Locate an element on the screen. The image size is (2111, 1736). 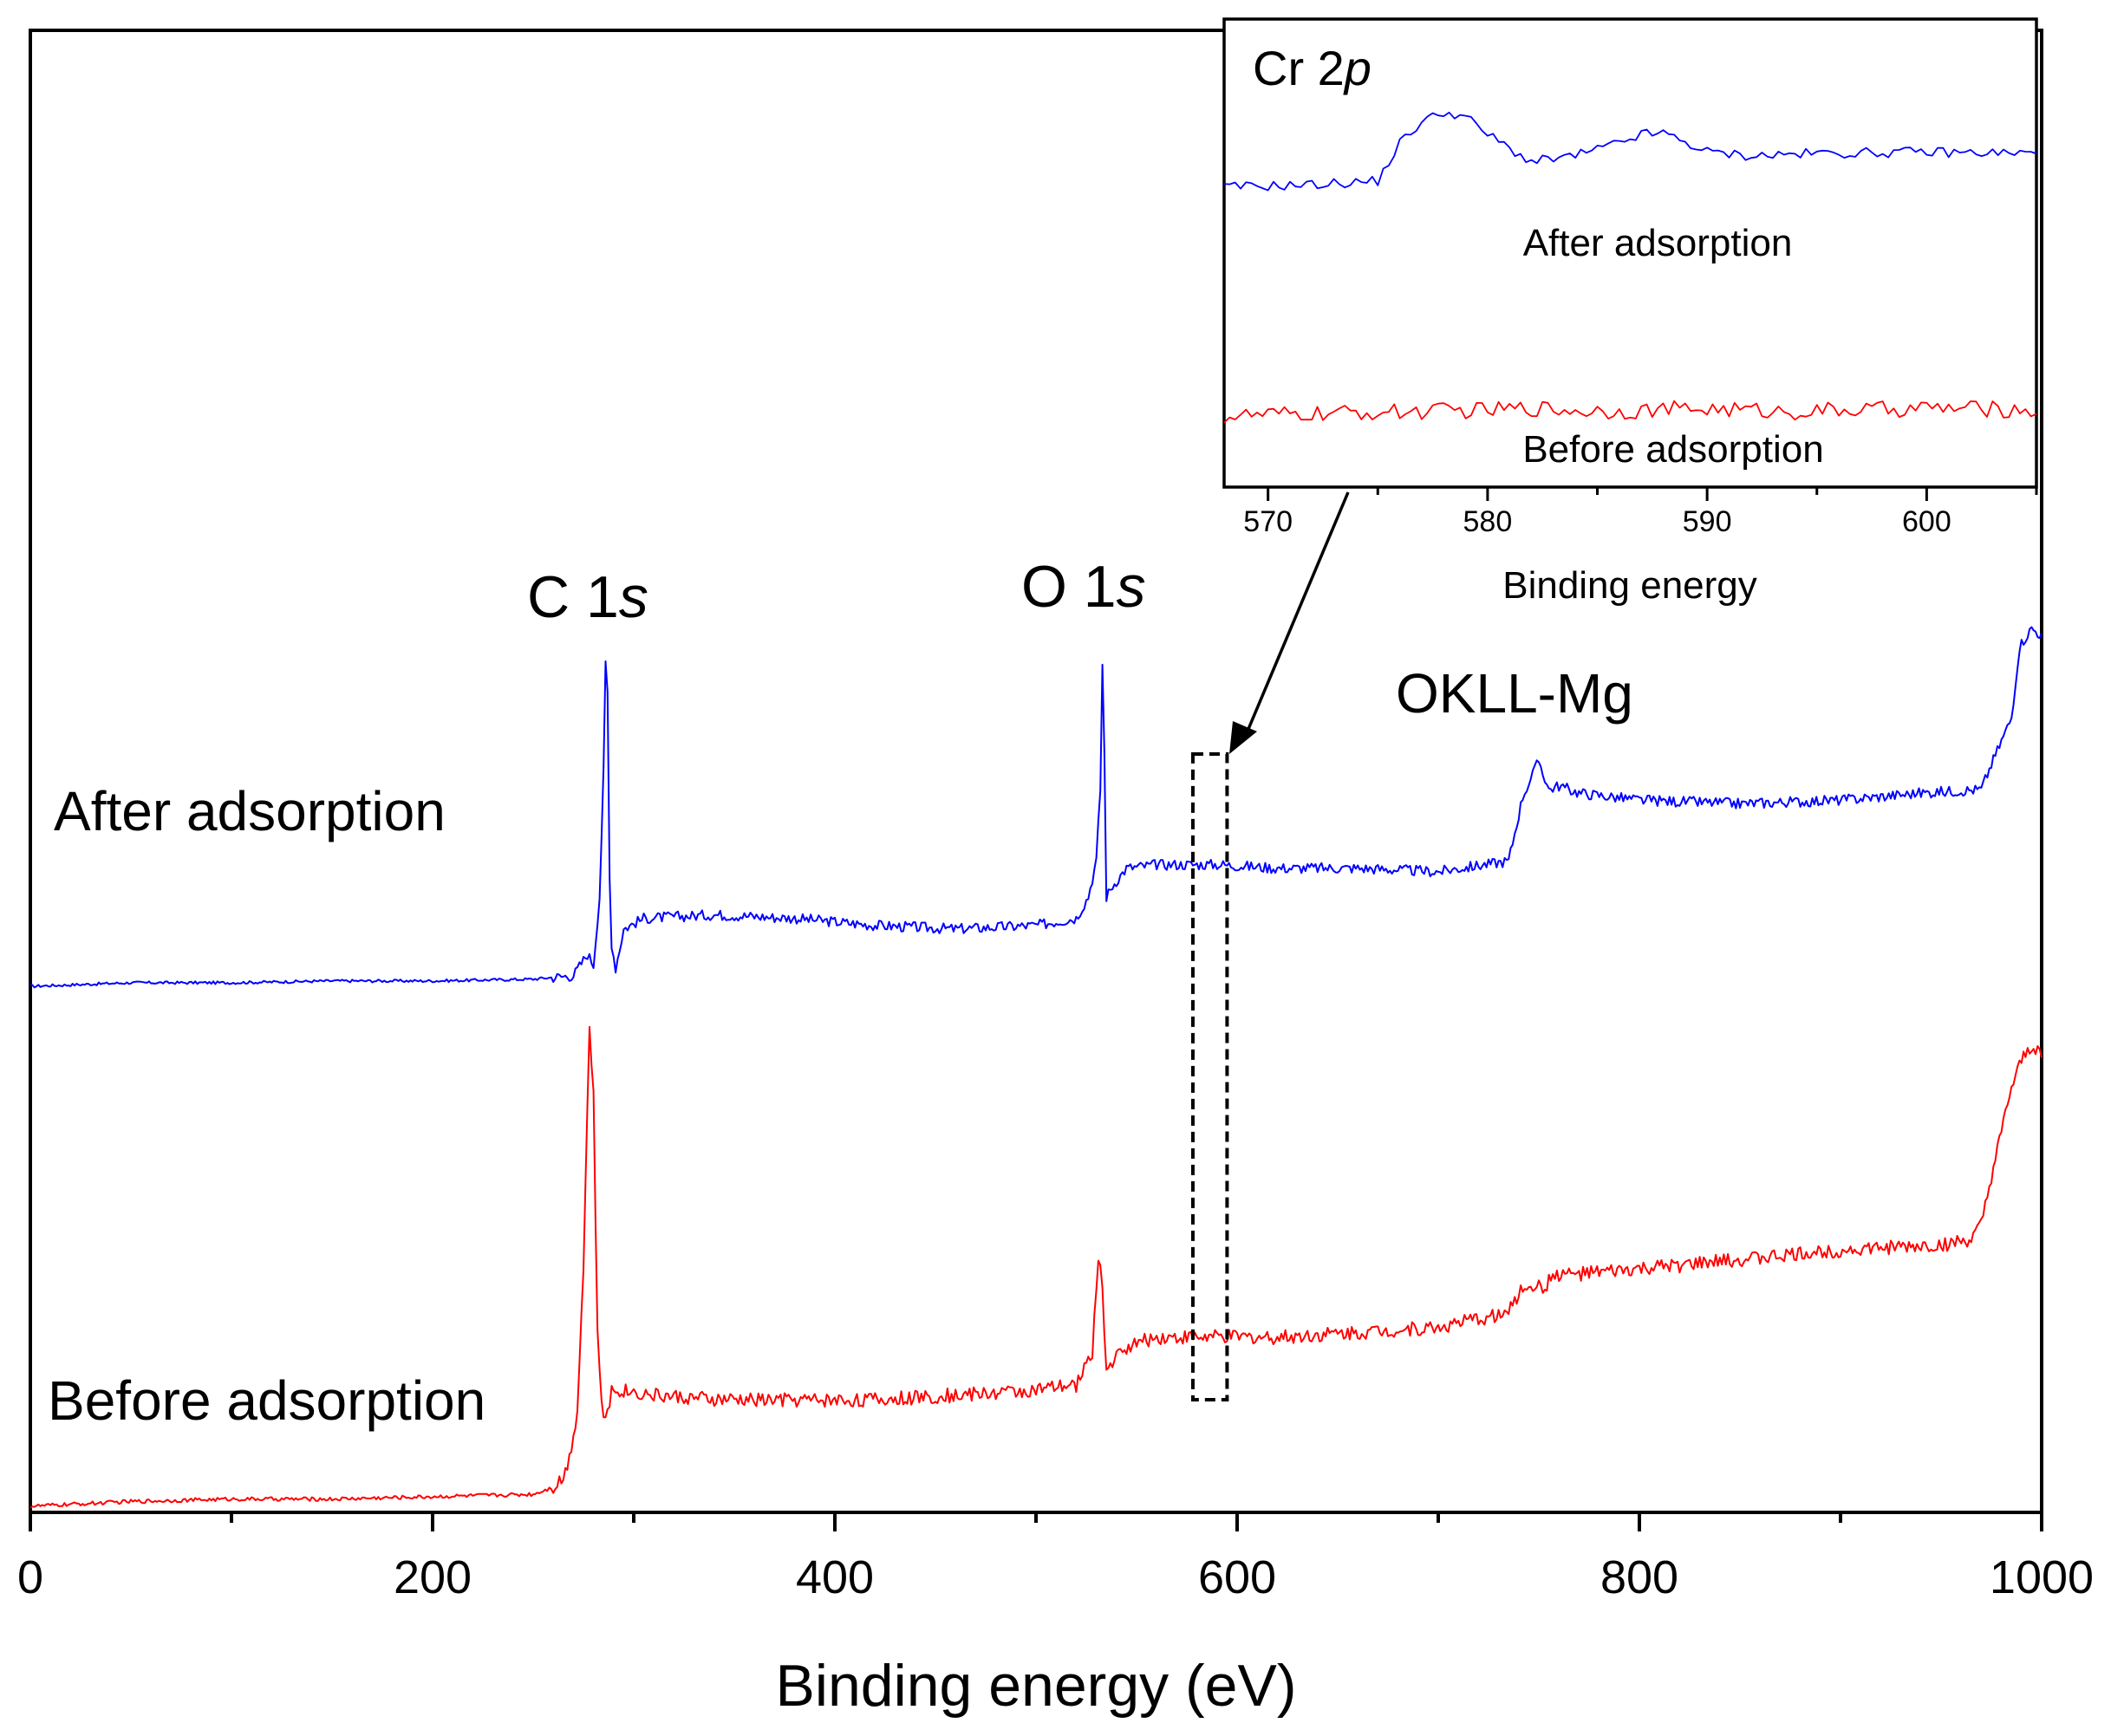
x-tick-label-200: 200 is located at coordinates (433, 1577).